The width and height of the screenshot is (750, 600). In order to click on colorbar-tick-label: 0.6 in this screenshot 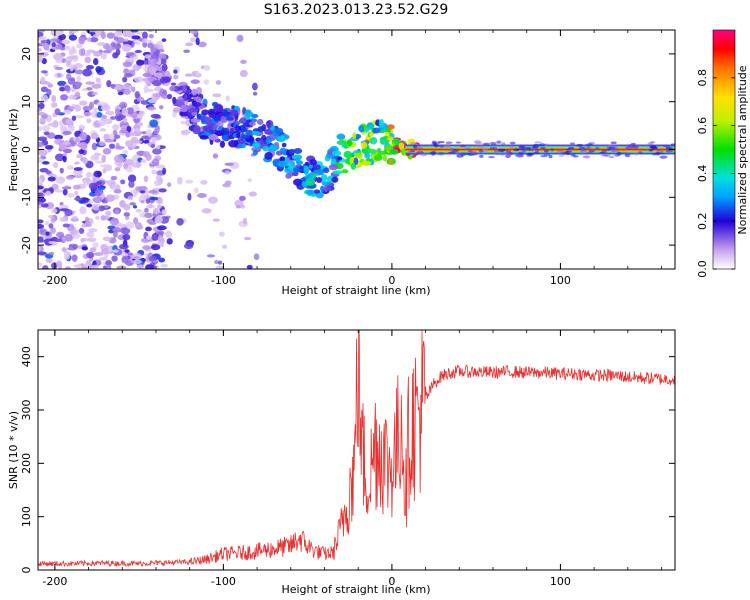, I will do `click(702, 126)`.